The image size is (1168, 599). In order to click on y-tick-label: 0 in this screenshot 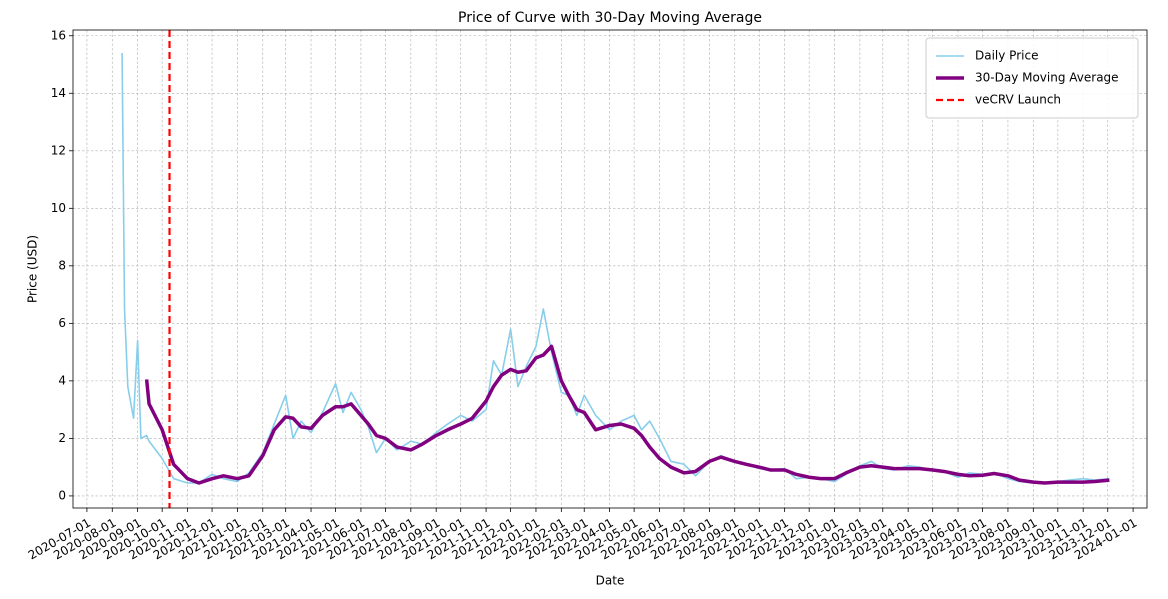, I will do `click(62, 495)`.